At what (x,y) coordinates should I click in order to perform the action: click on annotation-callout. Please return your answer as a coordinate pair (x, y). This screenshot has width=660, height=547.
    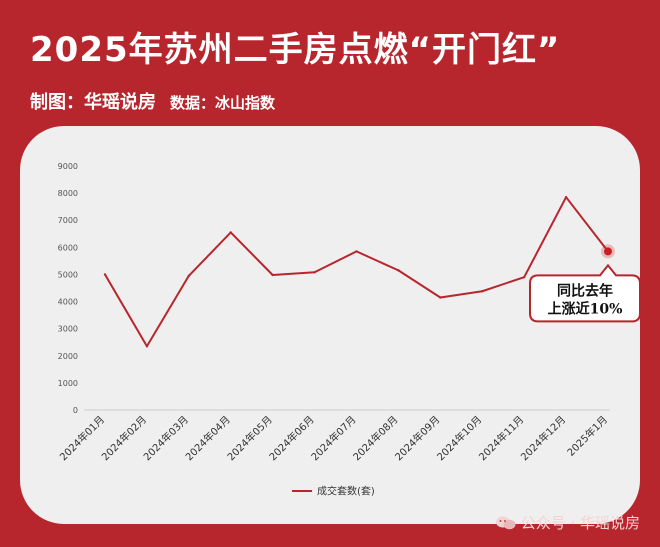
    Looking at the image, I should click on (584, 293).